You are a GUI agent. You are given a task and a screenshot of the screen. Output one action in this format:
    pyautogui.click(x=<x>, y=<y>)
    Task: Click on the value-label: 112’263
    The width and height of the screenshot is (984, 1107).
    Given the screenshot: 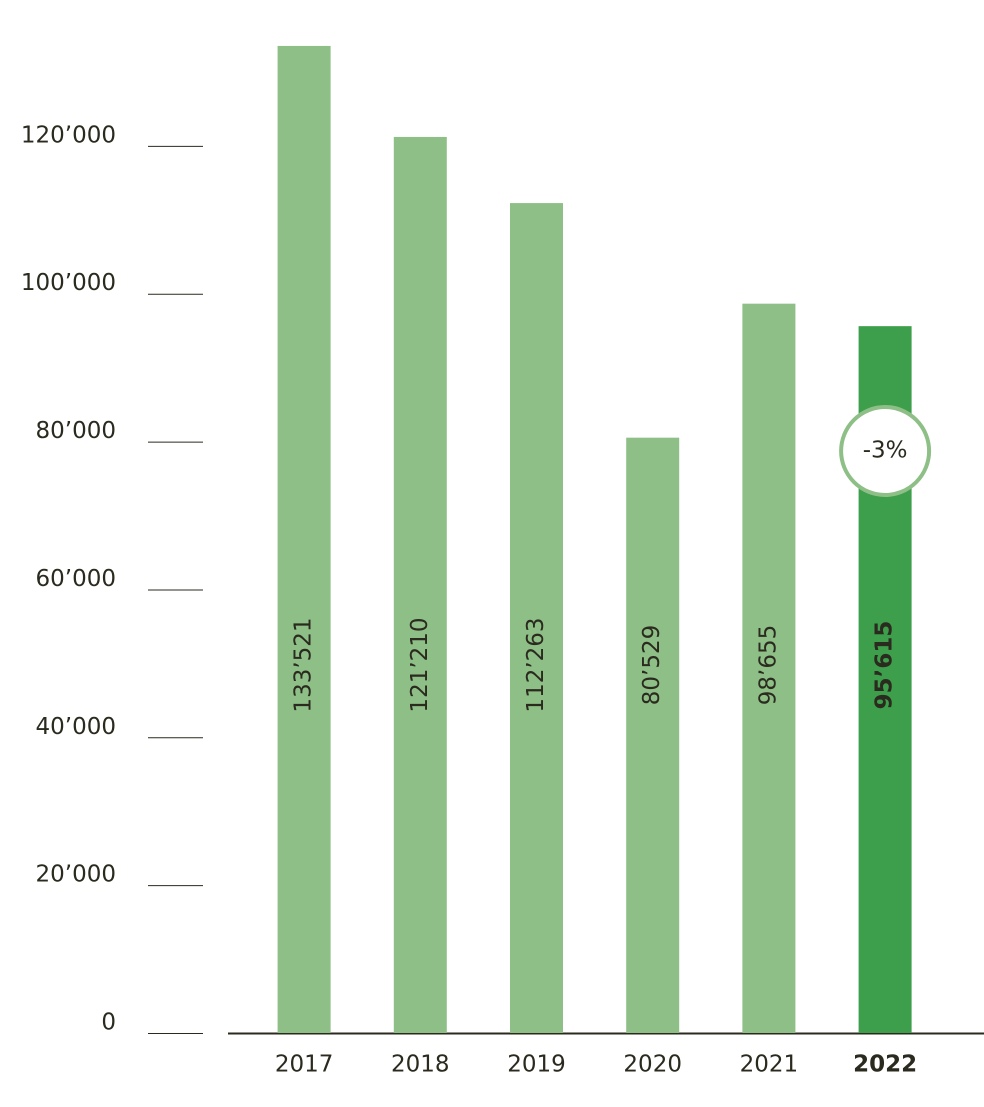 What is the action you would take?
    pyautogui.click(x=536, y=664)
    